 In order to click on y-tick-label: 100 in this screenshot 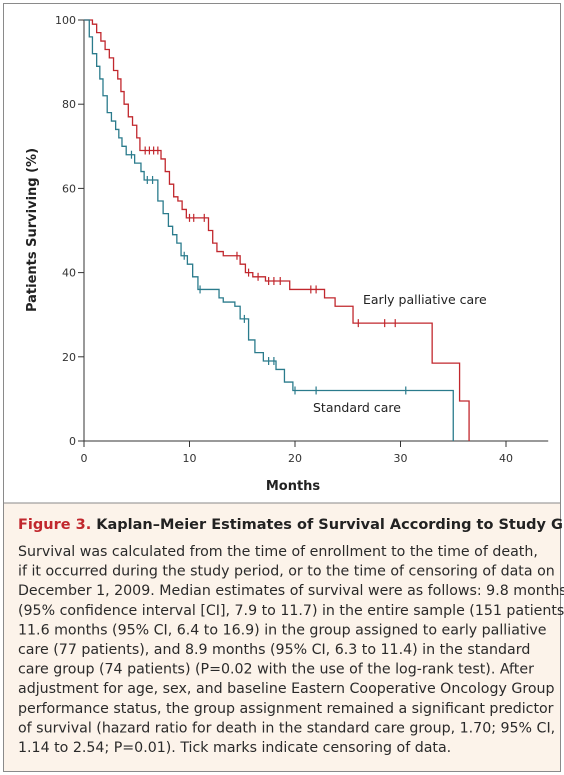, I will do `click(65, 20)`.